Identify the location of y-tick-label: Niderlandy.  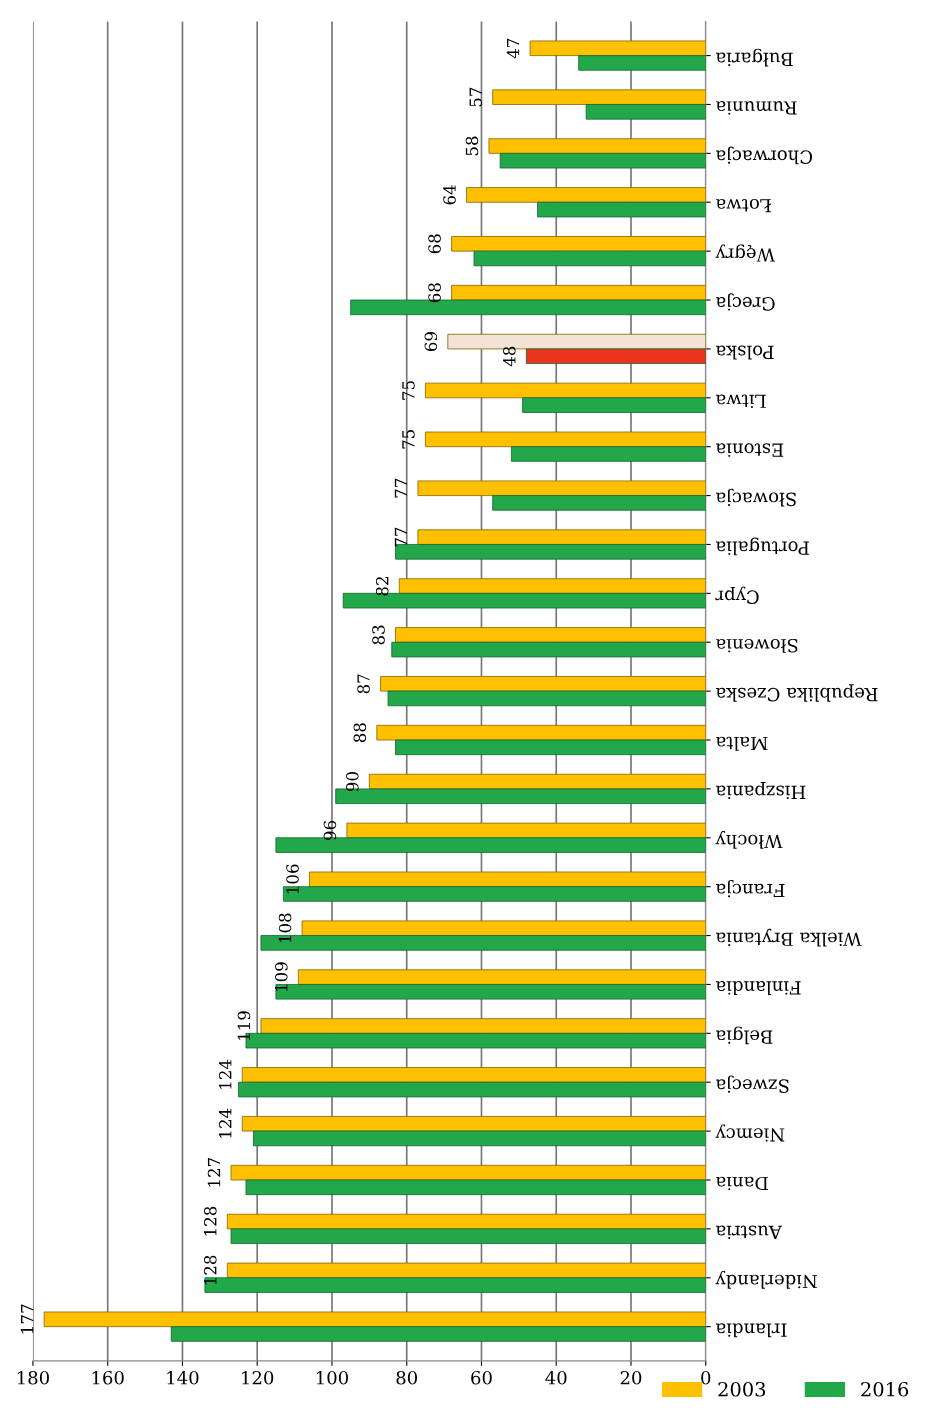
(766, 1279).